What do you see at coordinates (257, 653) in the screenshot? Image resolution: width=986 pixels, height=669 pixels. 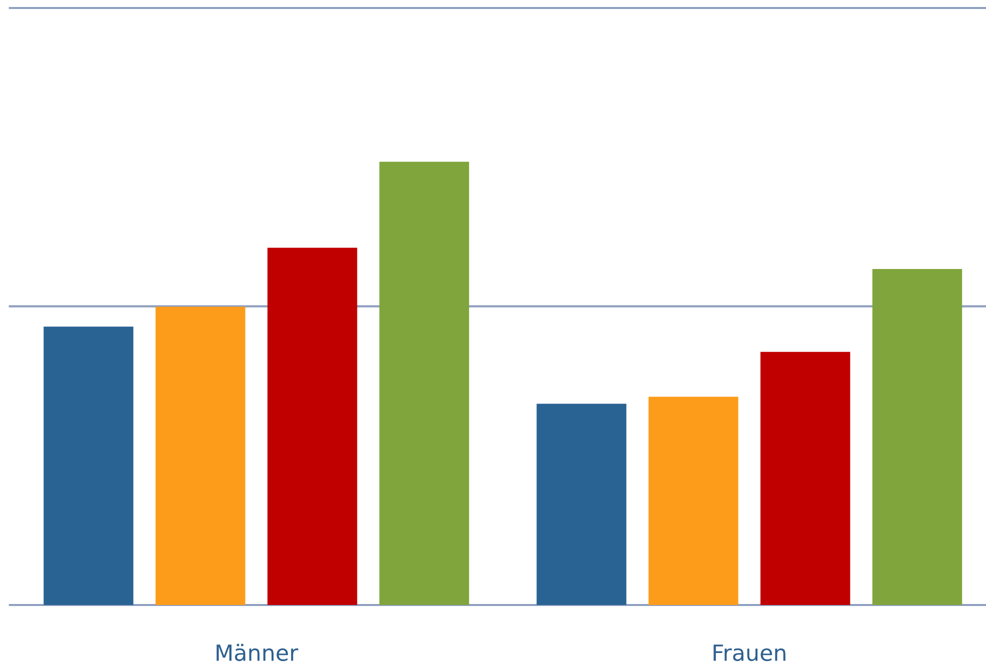 I see `x-tick-label: Männer` at bounding box center [257, 653].